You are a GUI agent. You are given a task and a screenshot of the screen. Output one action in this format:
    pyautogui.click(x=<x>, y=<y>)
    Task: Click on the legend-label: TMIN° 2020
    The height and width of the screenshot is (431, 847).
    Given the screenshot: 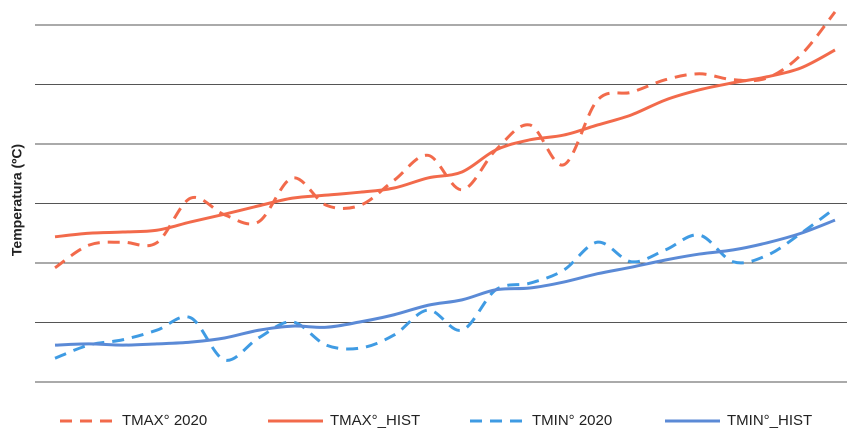 What is the action you would take?
    pyautogui.click(x=572, y=420)
    